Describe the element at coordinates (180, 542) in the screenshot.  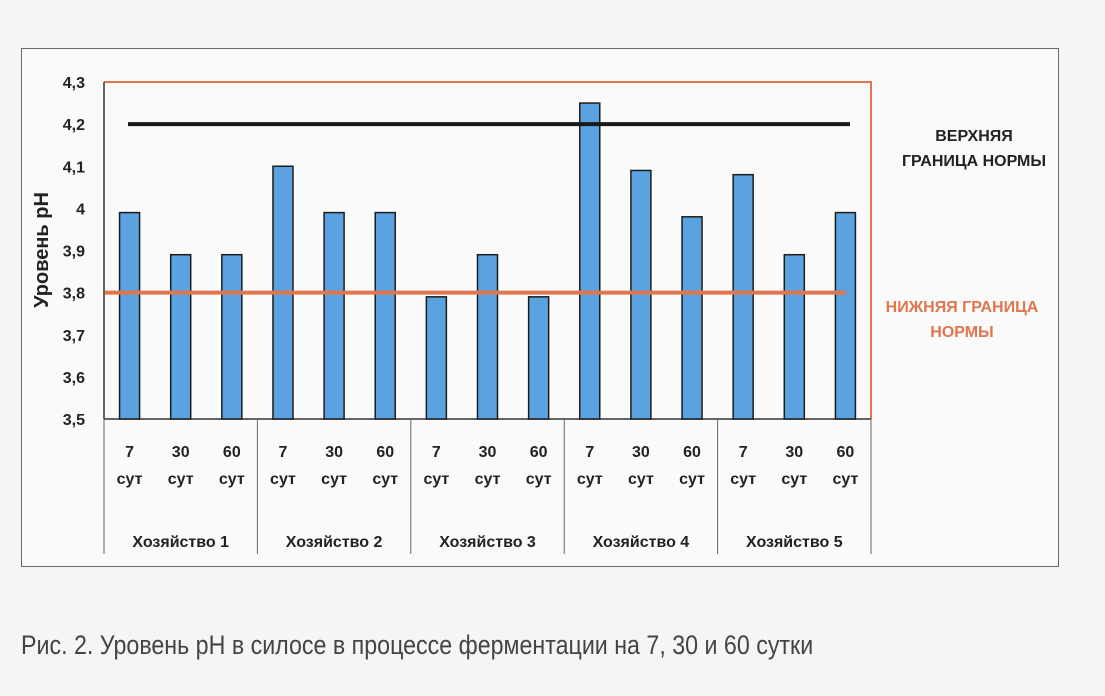
I see `group-label: Хозяйство 1` at that location.